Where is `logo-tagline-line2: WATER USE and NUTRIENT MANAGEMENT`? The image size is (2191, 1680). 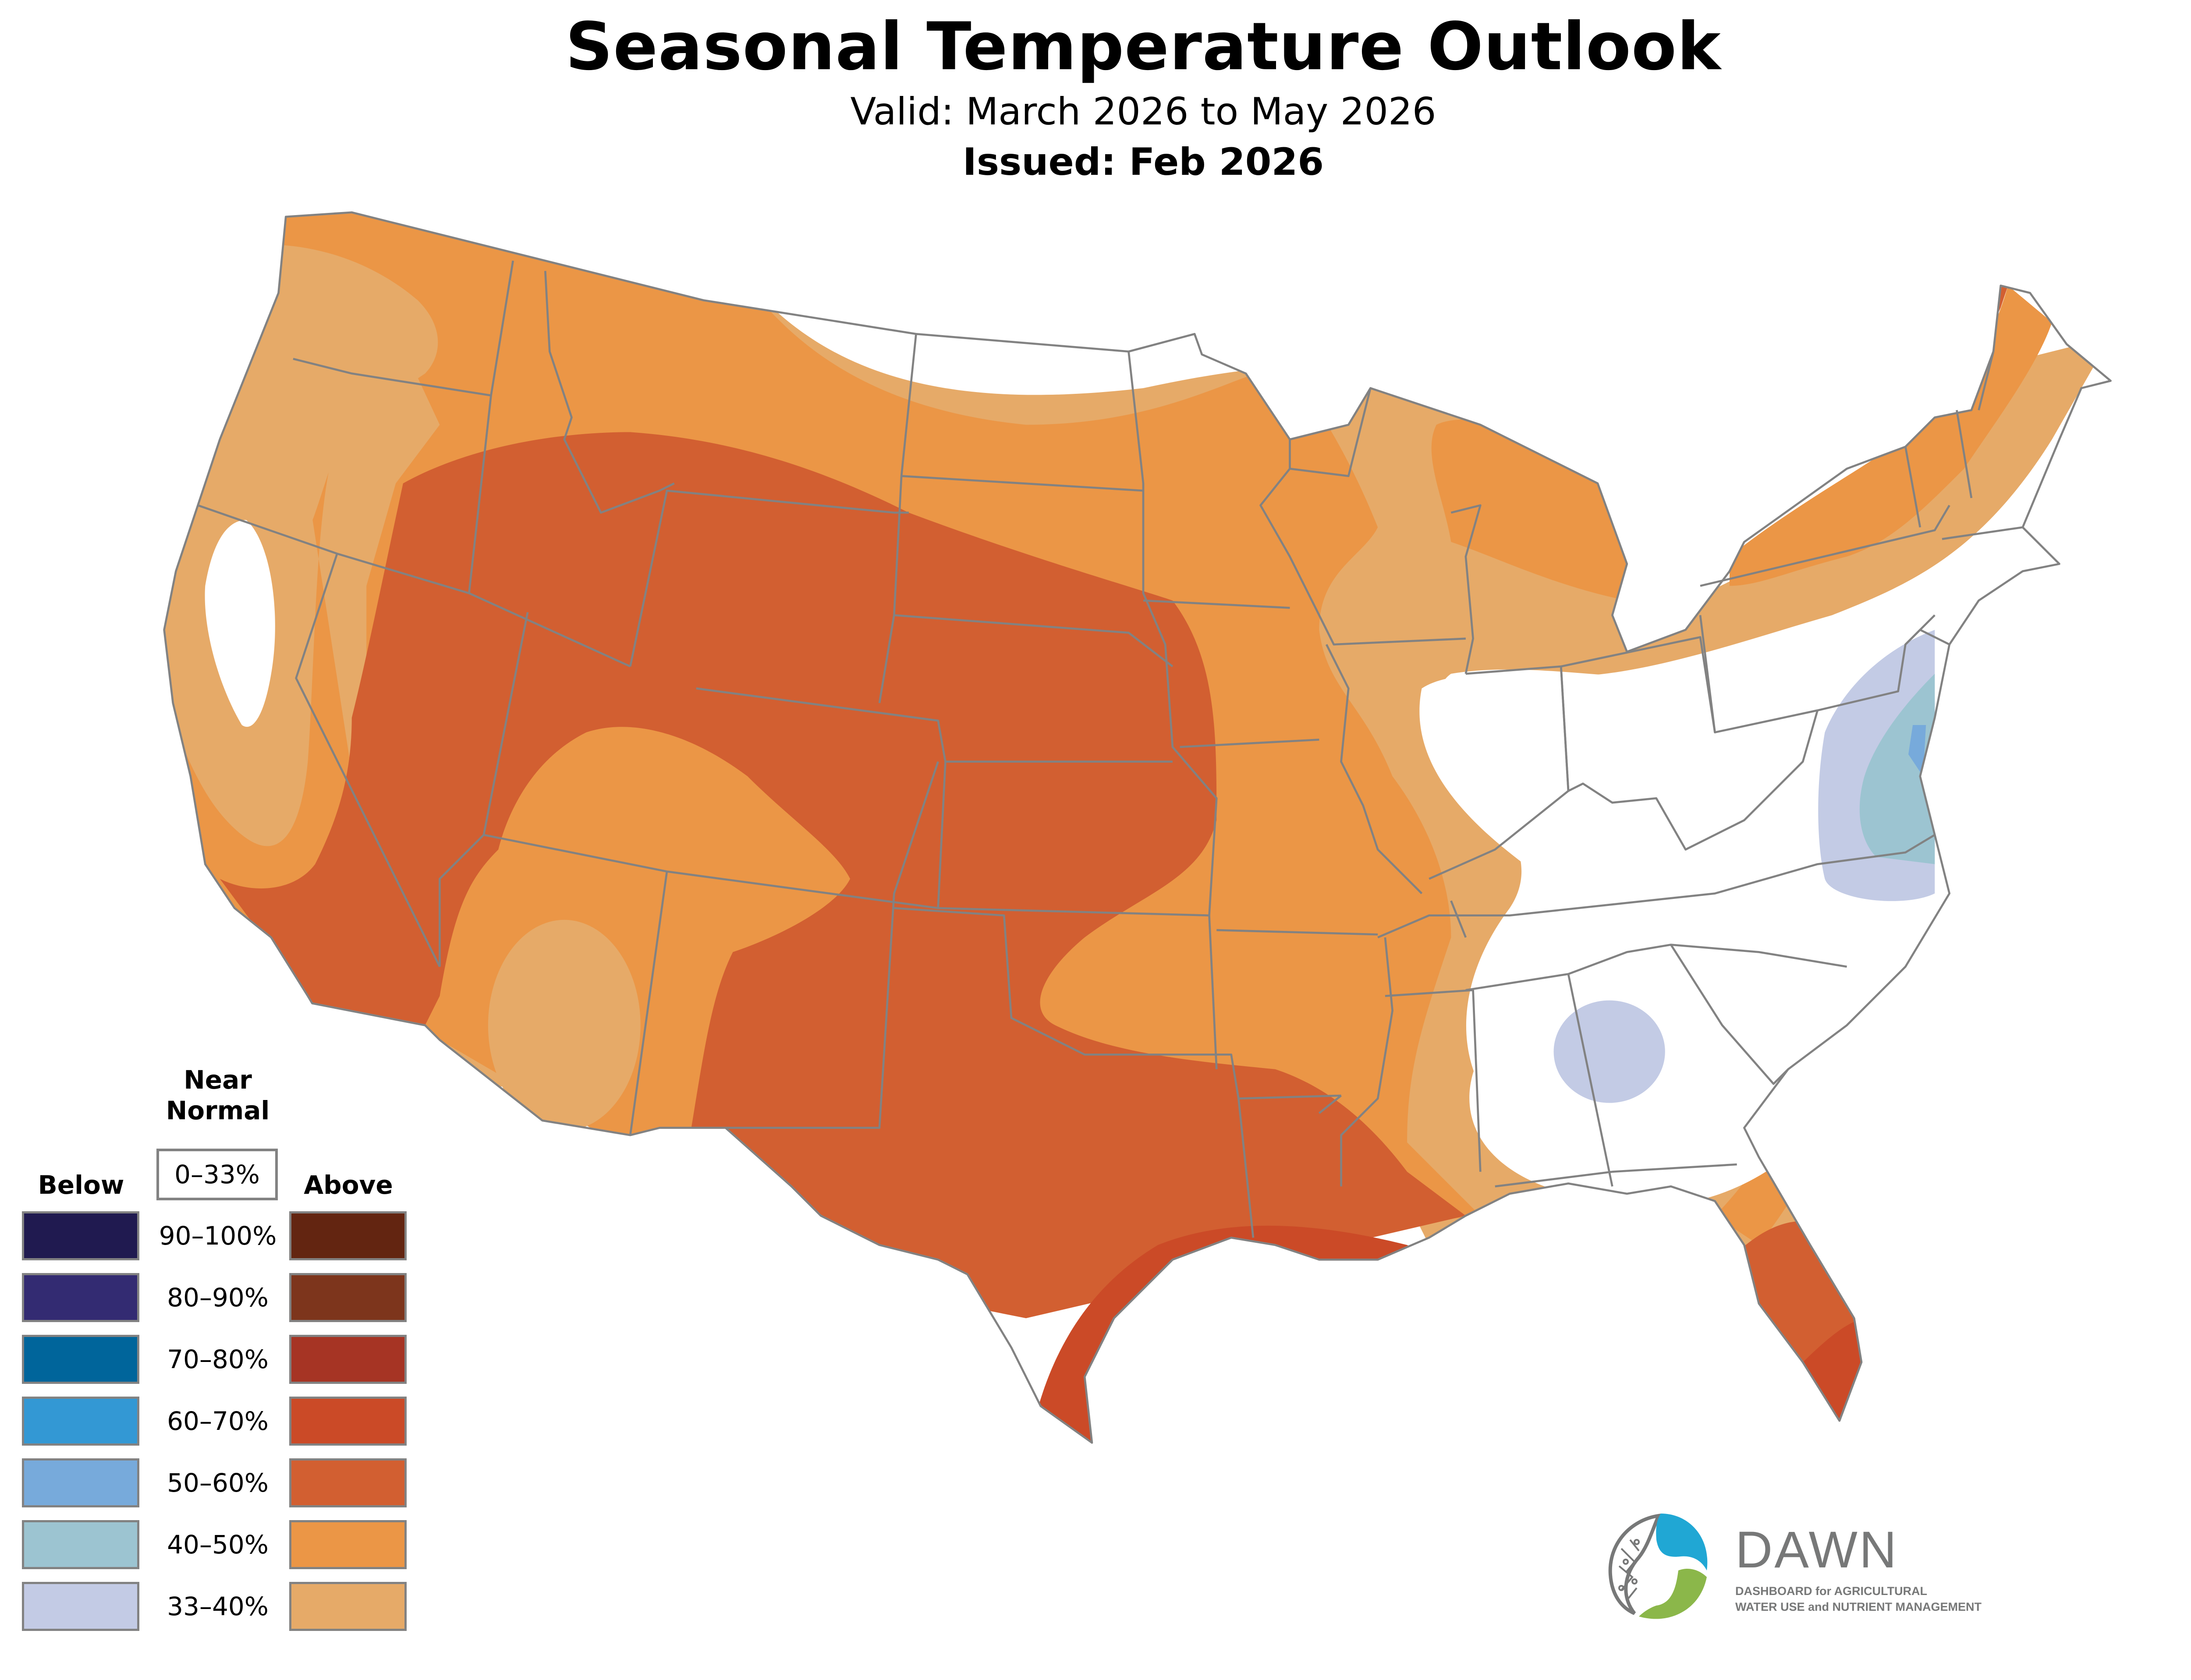 logo-tagline-line2: WATER USE and NUTRIENT MANAGEMENT is located at coordinates (1858, 1606).